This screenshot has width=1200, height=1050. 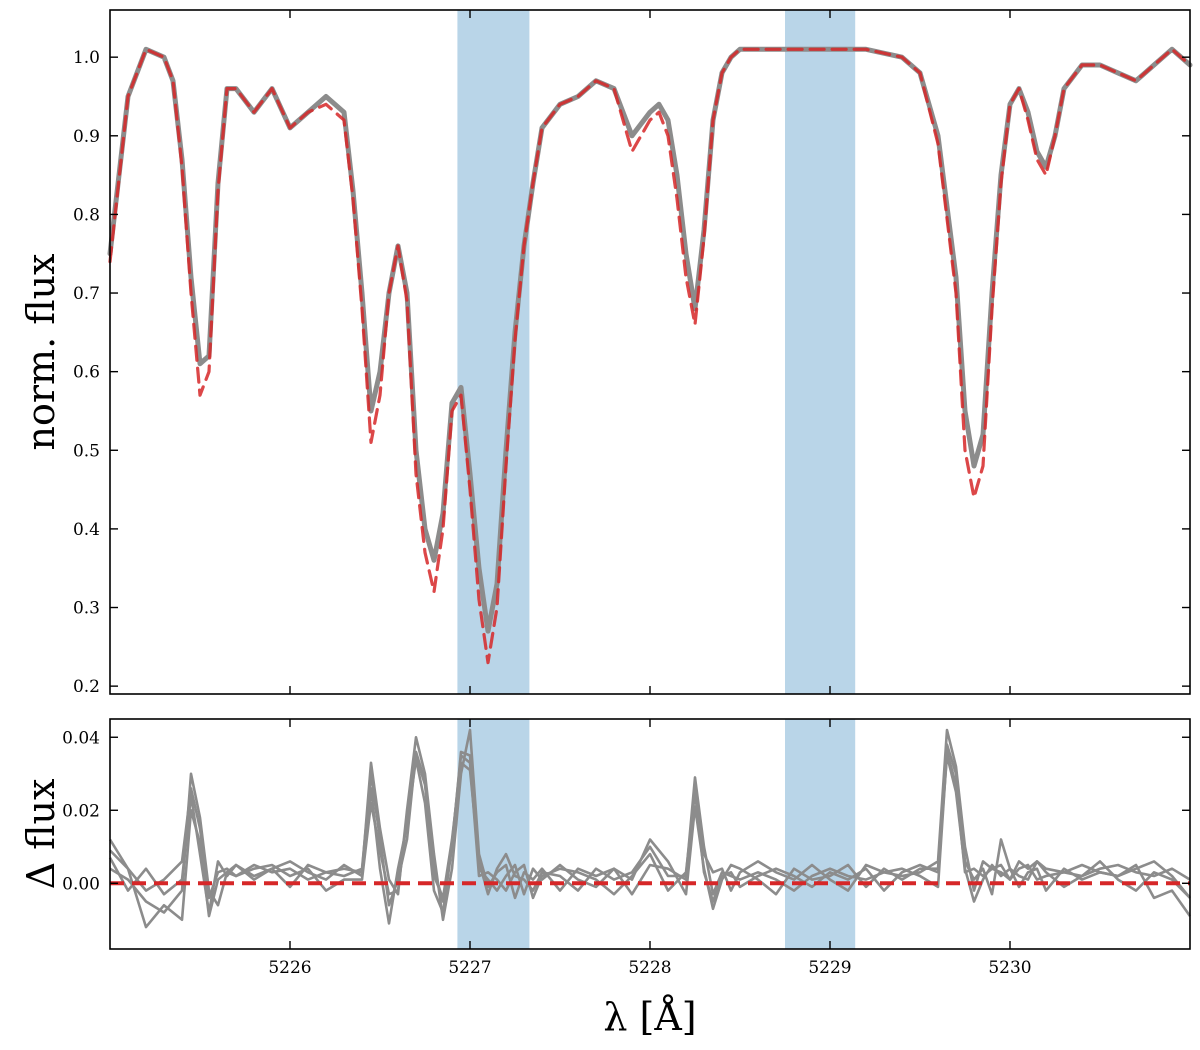 I want to click on bottom-ylabel: Δ flux, so click(x=41, y=834).